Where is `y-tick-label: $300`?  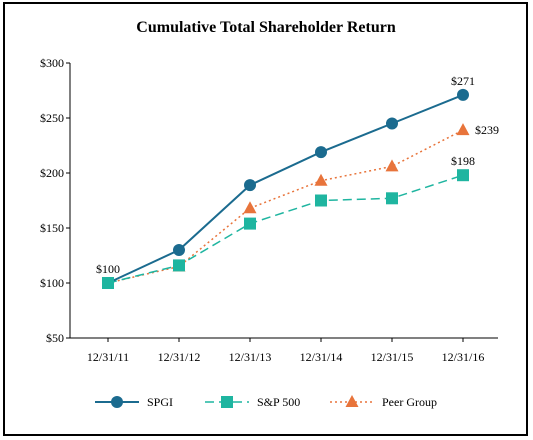 y-tick-label: $300 is located at coordinates (52, 63).